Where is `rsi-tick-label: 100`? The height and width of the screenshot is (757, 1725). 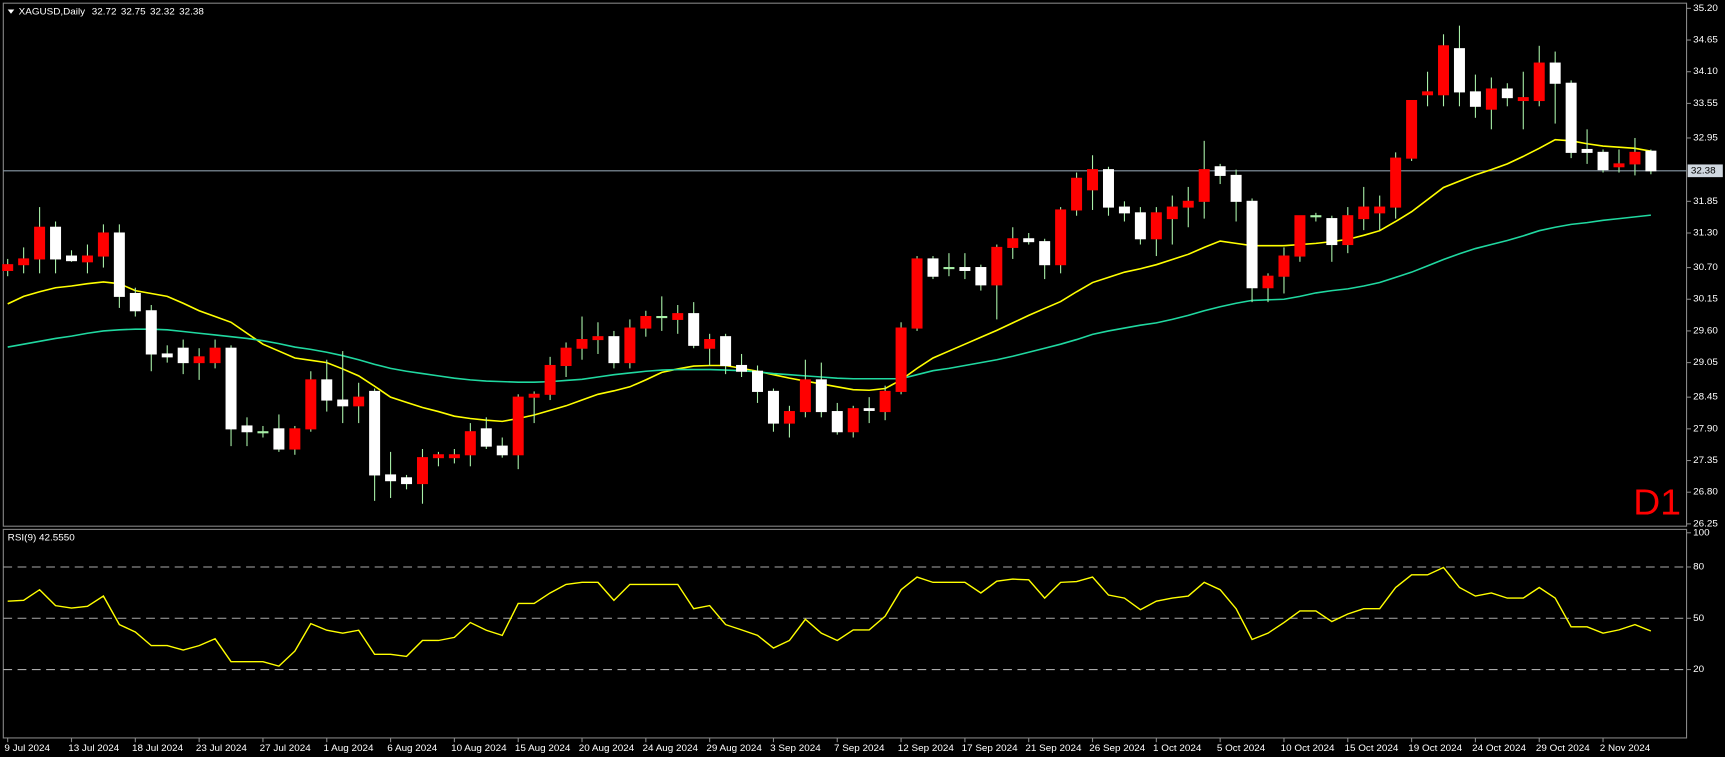 rsi-tick-label: 100 is located at coordinates (1701, 532).